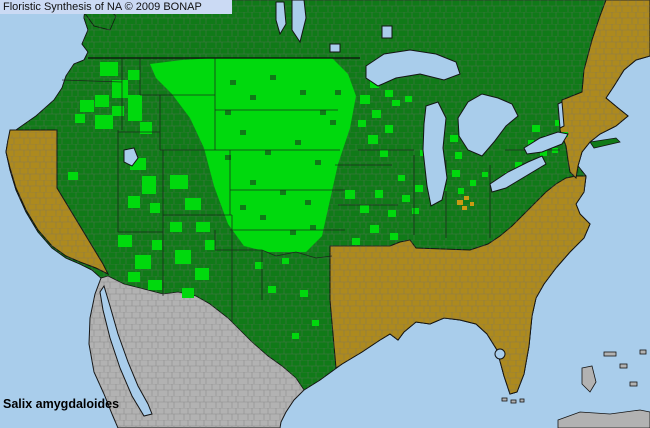  I want to click on lake-winnipeg, so click(299, 22).